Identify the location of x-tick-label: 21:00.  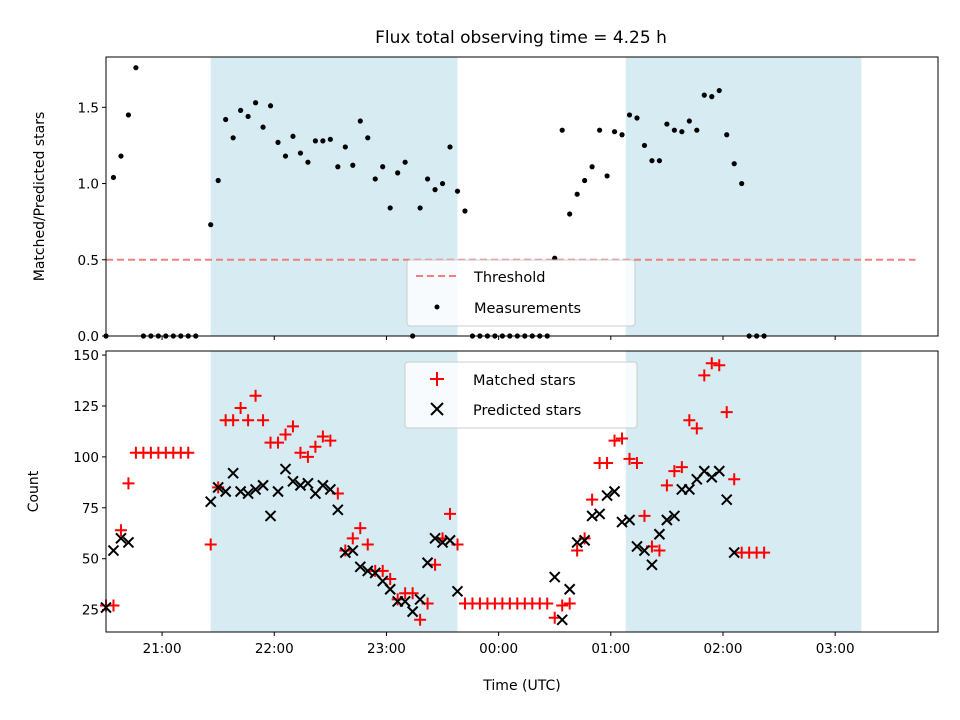
(162, 649).